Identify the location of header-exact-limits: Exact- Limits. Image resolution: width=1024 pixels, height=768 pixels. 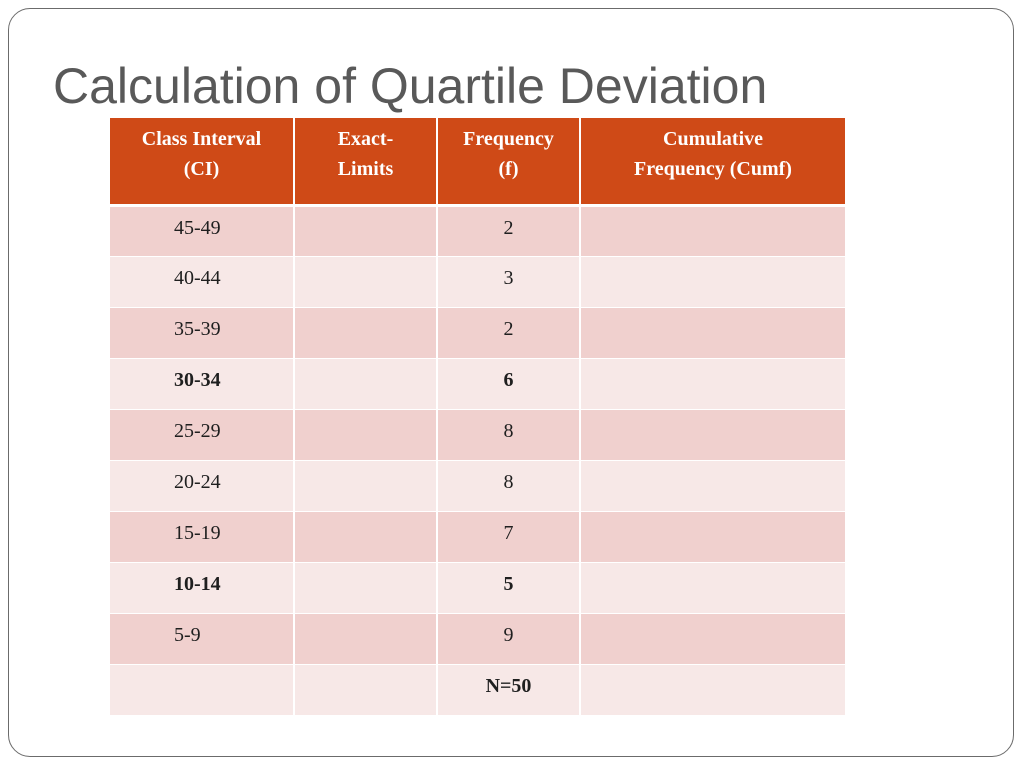
(366, 162).